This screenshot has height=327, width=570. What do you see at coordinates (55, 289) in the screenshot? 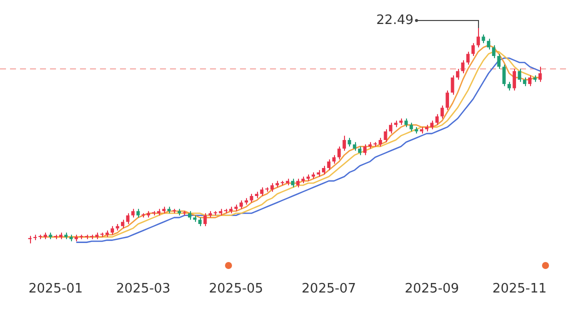
I see `x-tick-label: 2025-01` at bounding box center [55, 289].